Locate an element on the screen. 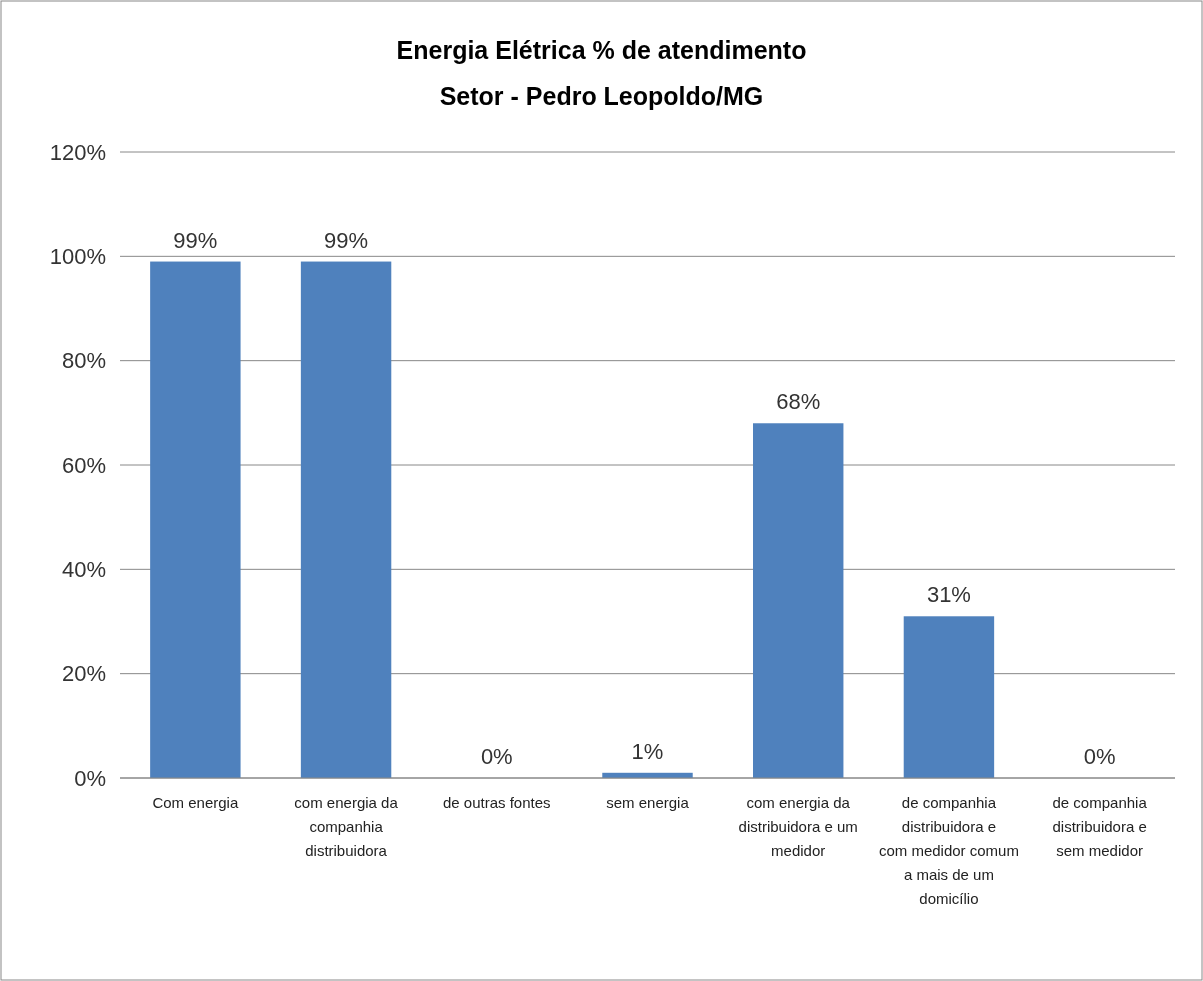  data-label: 68% is located at coordinates (798, 402).